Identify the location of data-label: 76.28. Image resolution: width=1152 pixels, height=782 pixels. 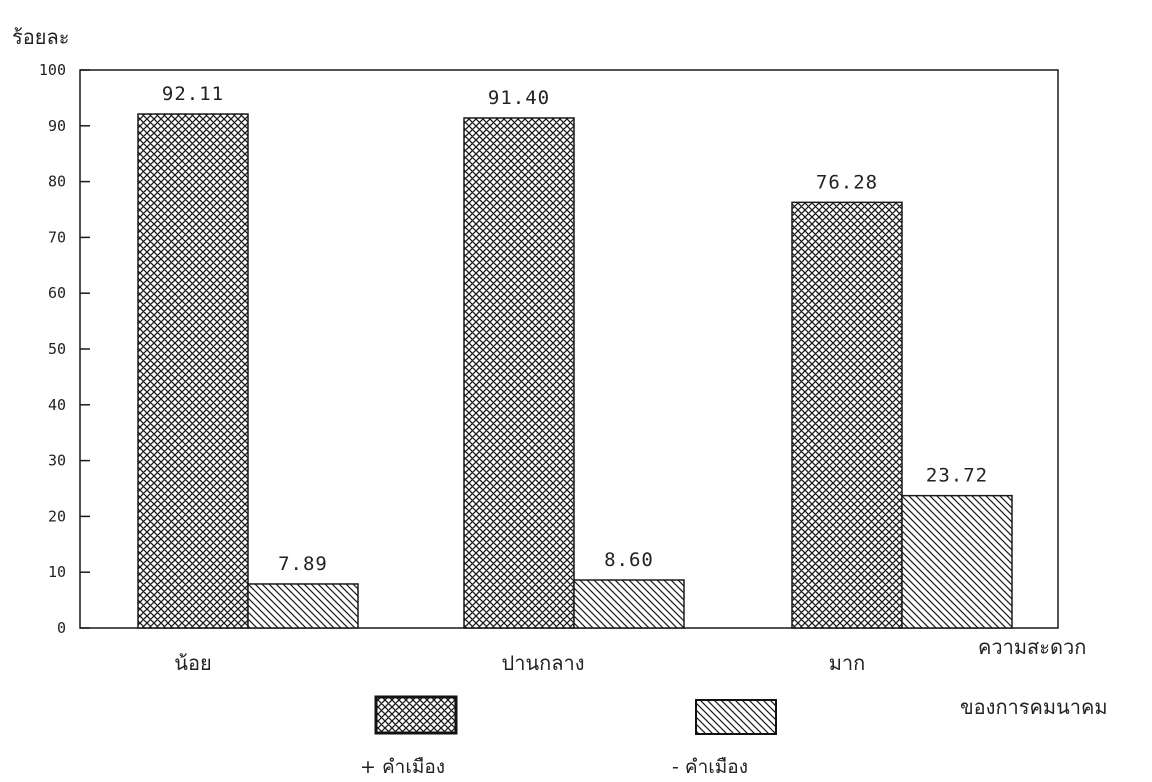
(847, 182).